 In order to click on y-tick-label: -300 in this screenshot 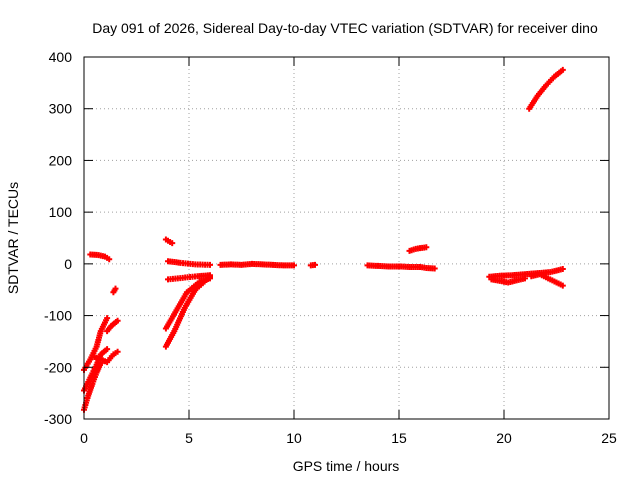, I will do `click(58, 419)`.